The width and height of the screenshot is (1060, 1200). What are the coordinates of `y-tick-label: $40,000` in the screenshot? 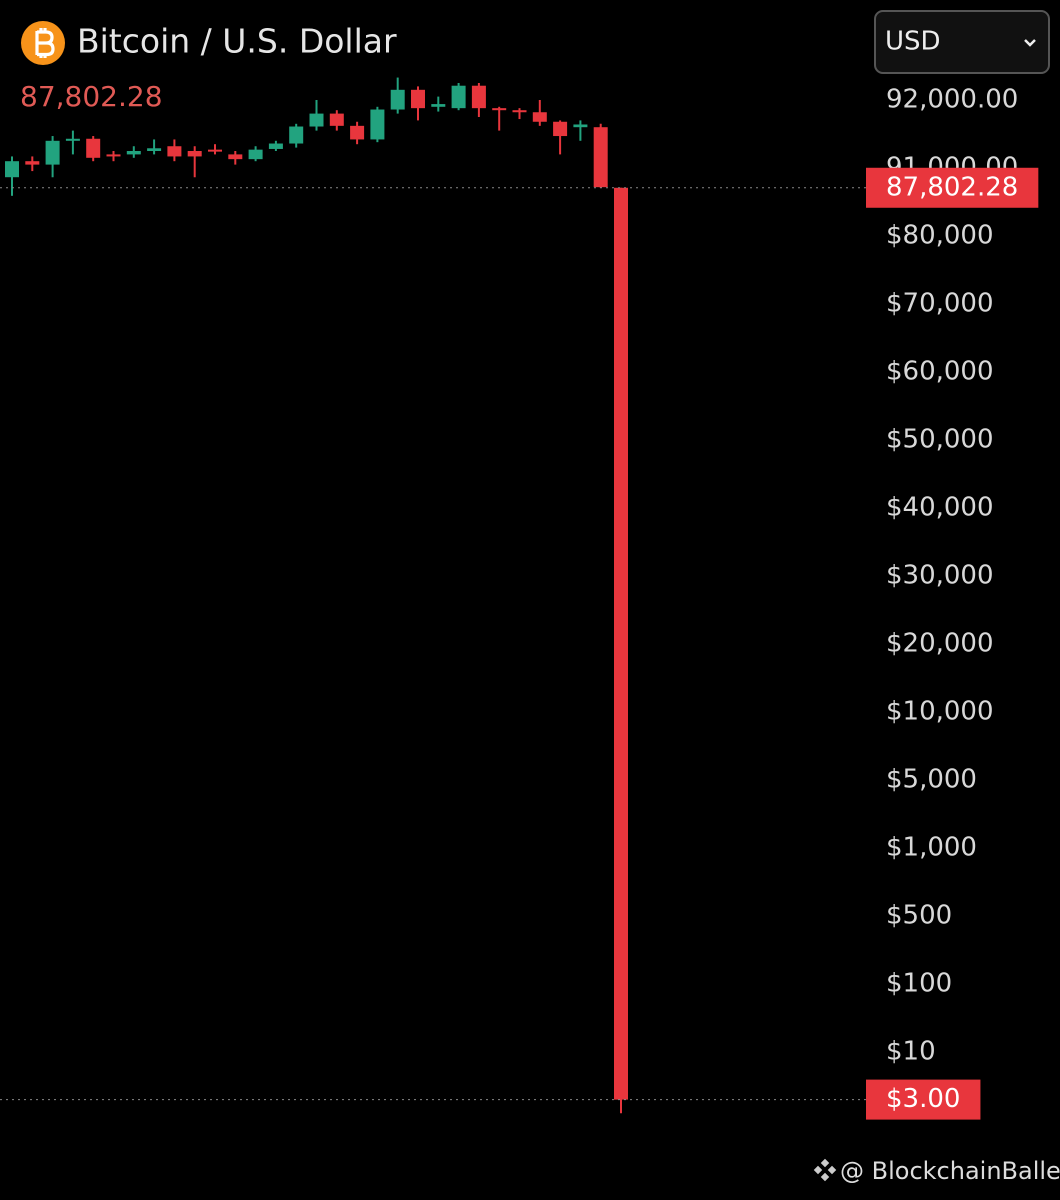 It's located at (940, 508).